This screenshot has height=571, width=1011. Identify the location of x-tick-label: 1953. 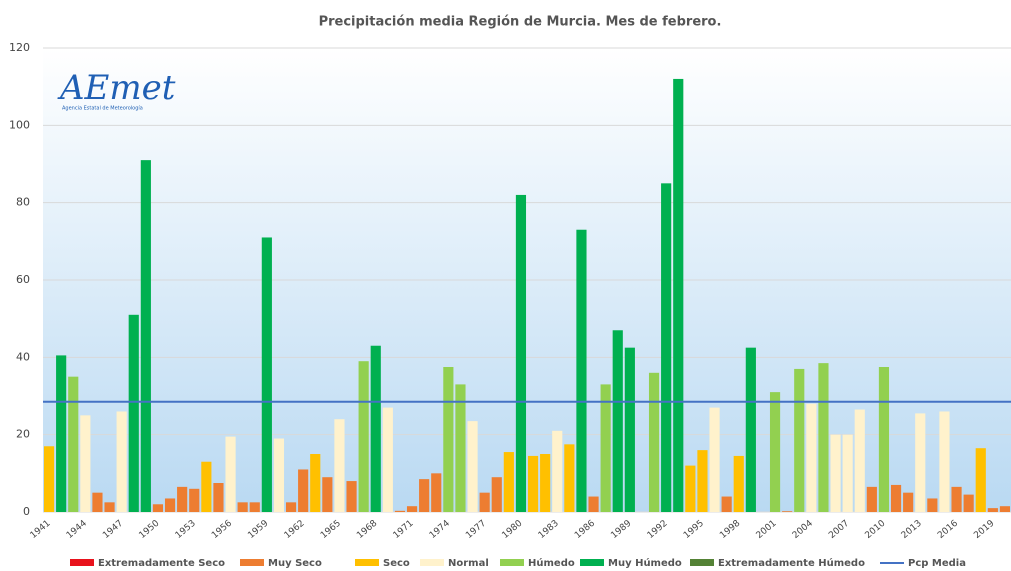
(186, 530).